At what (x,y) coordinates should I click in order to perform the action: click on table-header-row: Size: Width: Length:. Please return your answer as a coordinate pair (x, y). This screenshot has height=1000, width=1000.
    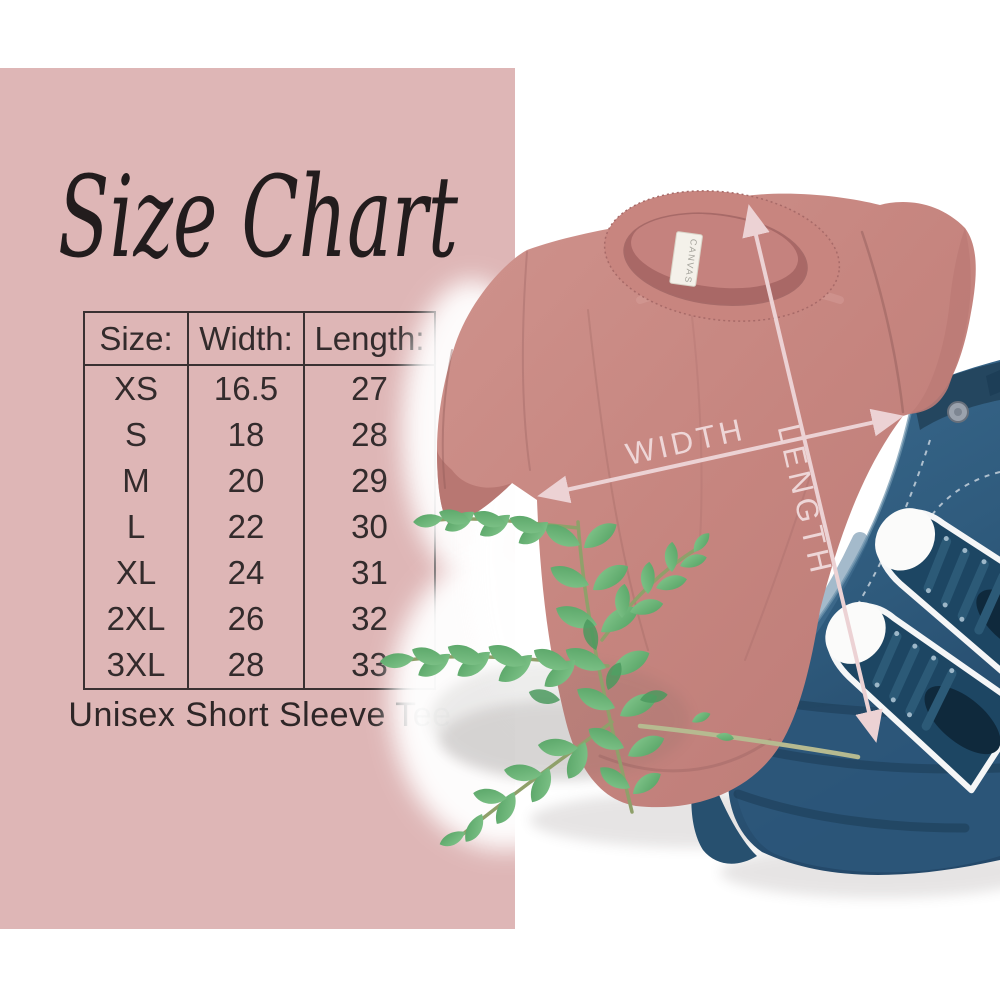
    Looking at the image, I should click on (259, 339).